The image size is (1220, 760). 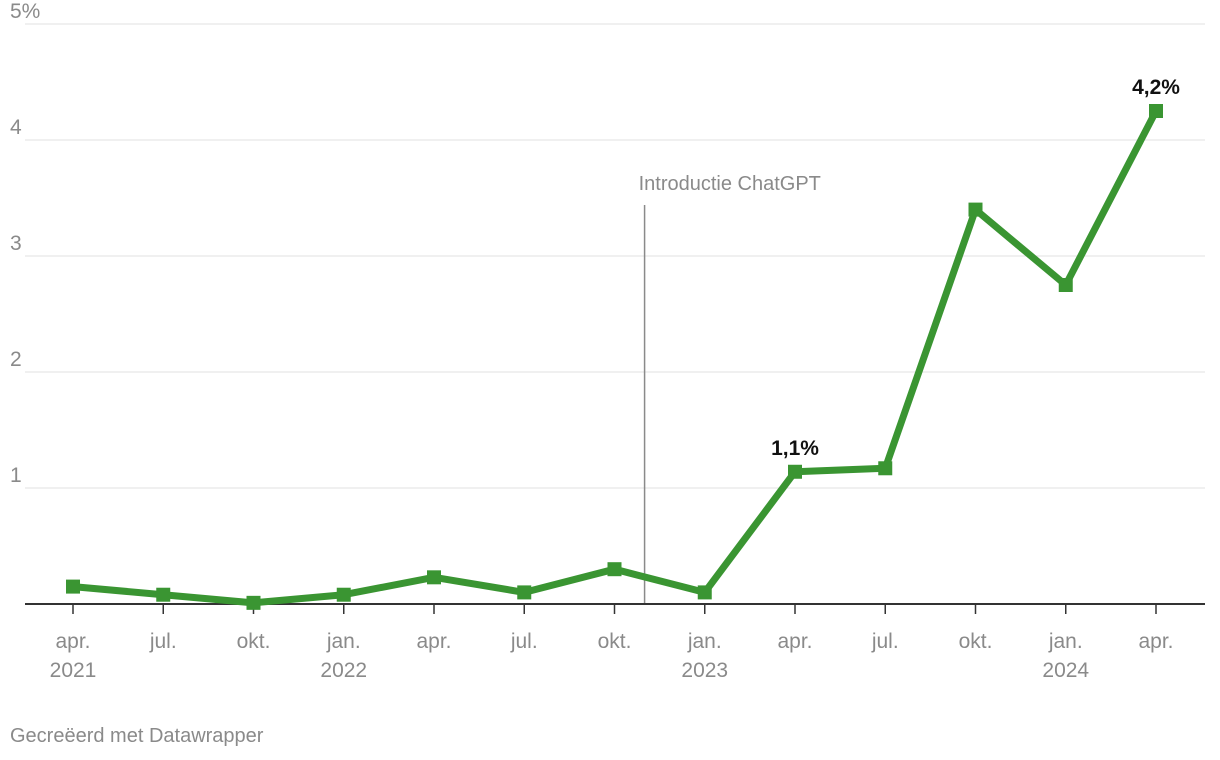 I want to click on chart-credit: Gecreëerd met Datawrapper, so click(x=137, y=736).